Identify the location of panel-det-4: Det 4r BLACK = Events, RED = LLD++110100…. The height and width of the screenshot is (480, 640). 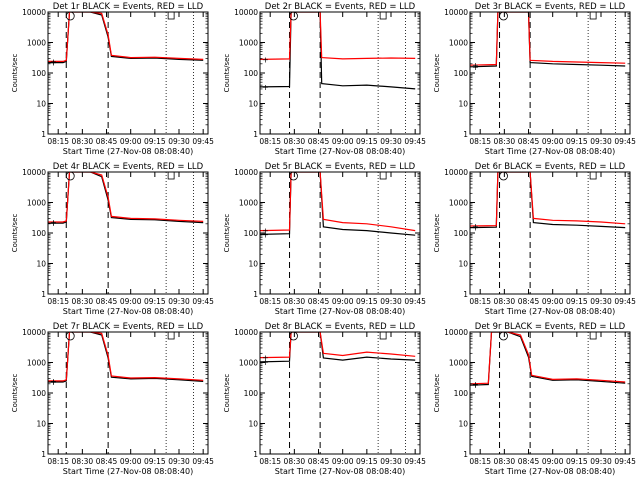
(112, 239).